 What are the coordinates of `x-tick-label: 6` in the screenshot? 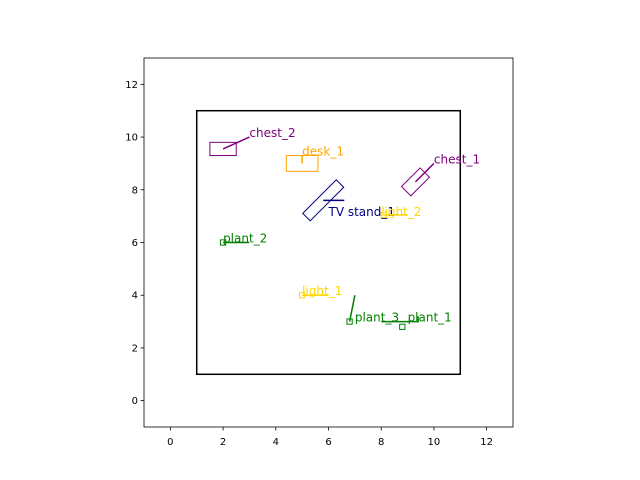 It's located at (328, 442).